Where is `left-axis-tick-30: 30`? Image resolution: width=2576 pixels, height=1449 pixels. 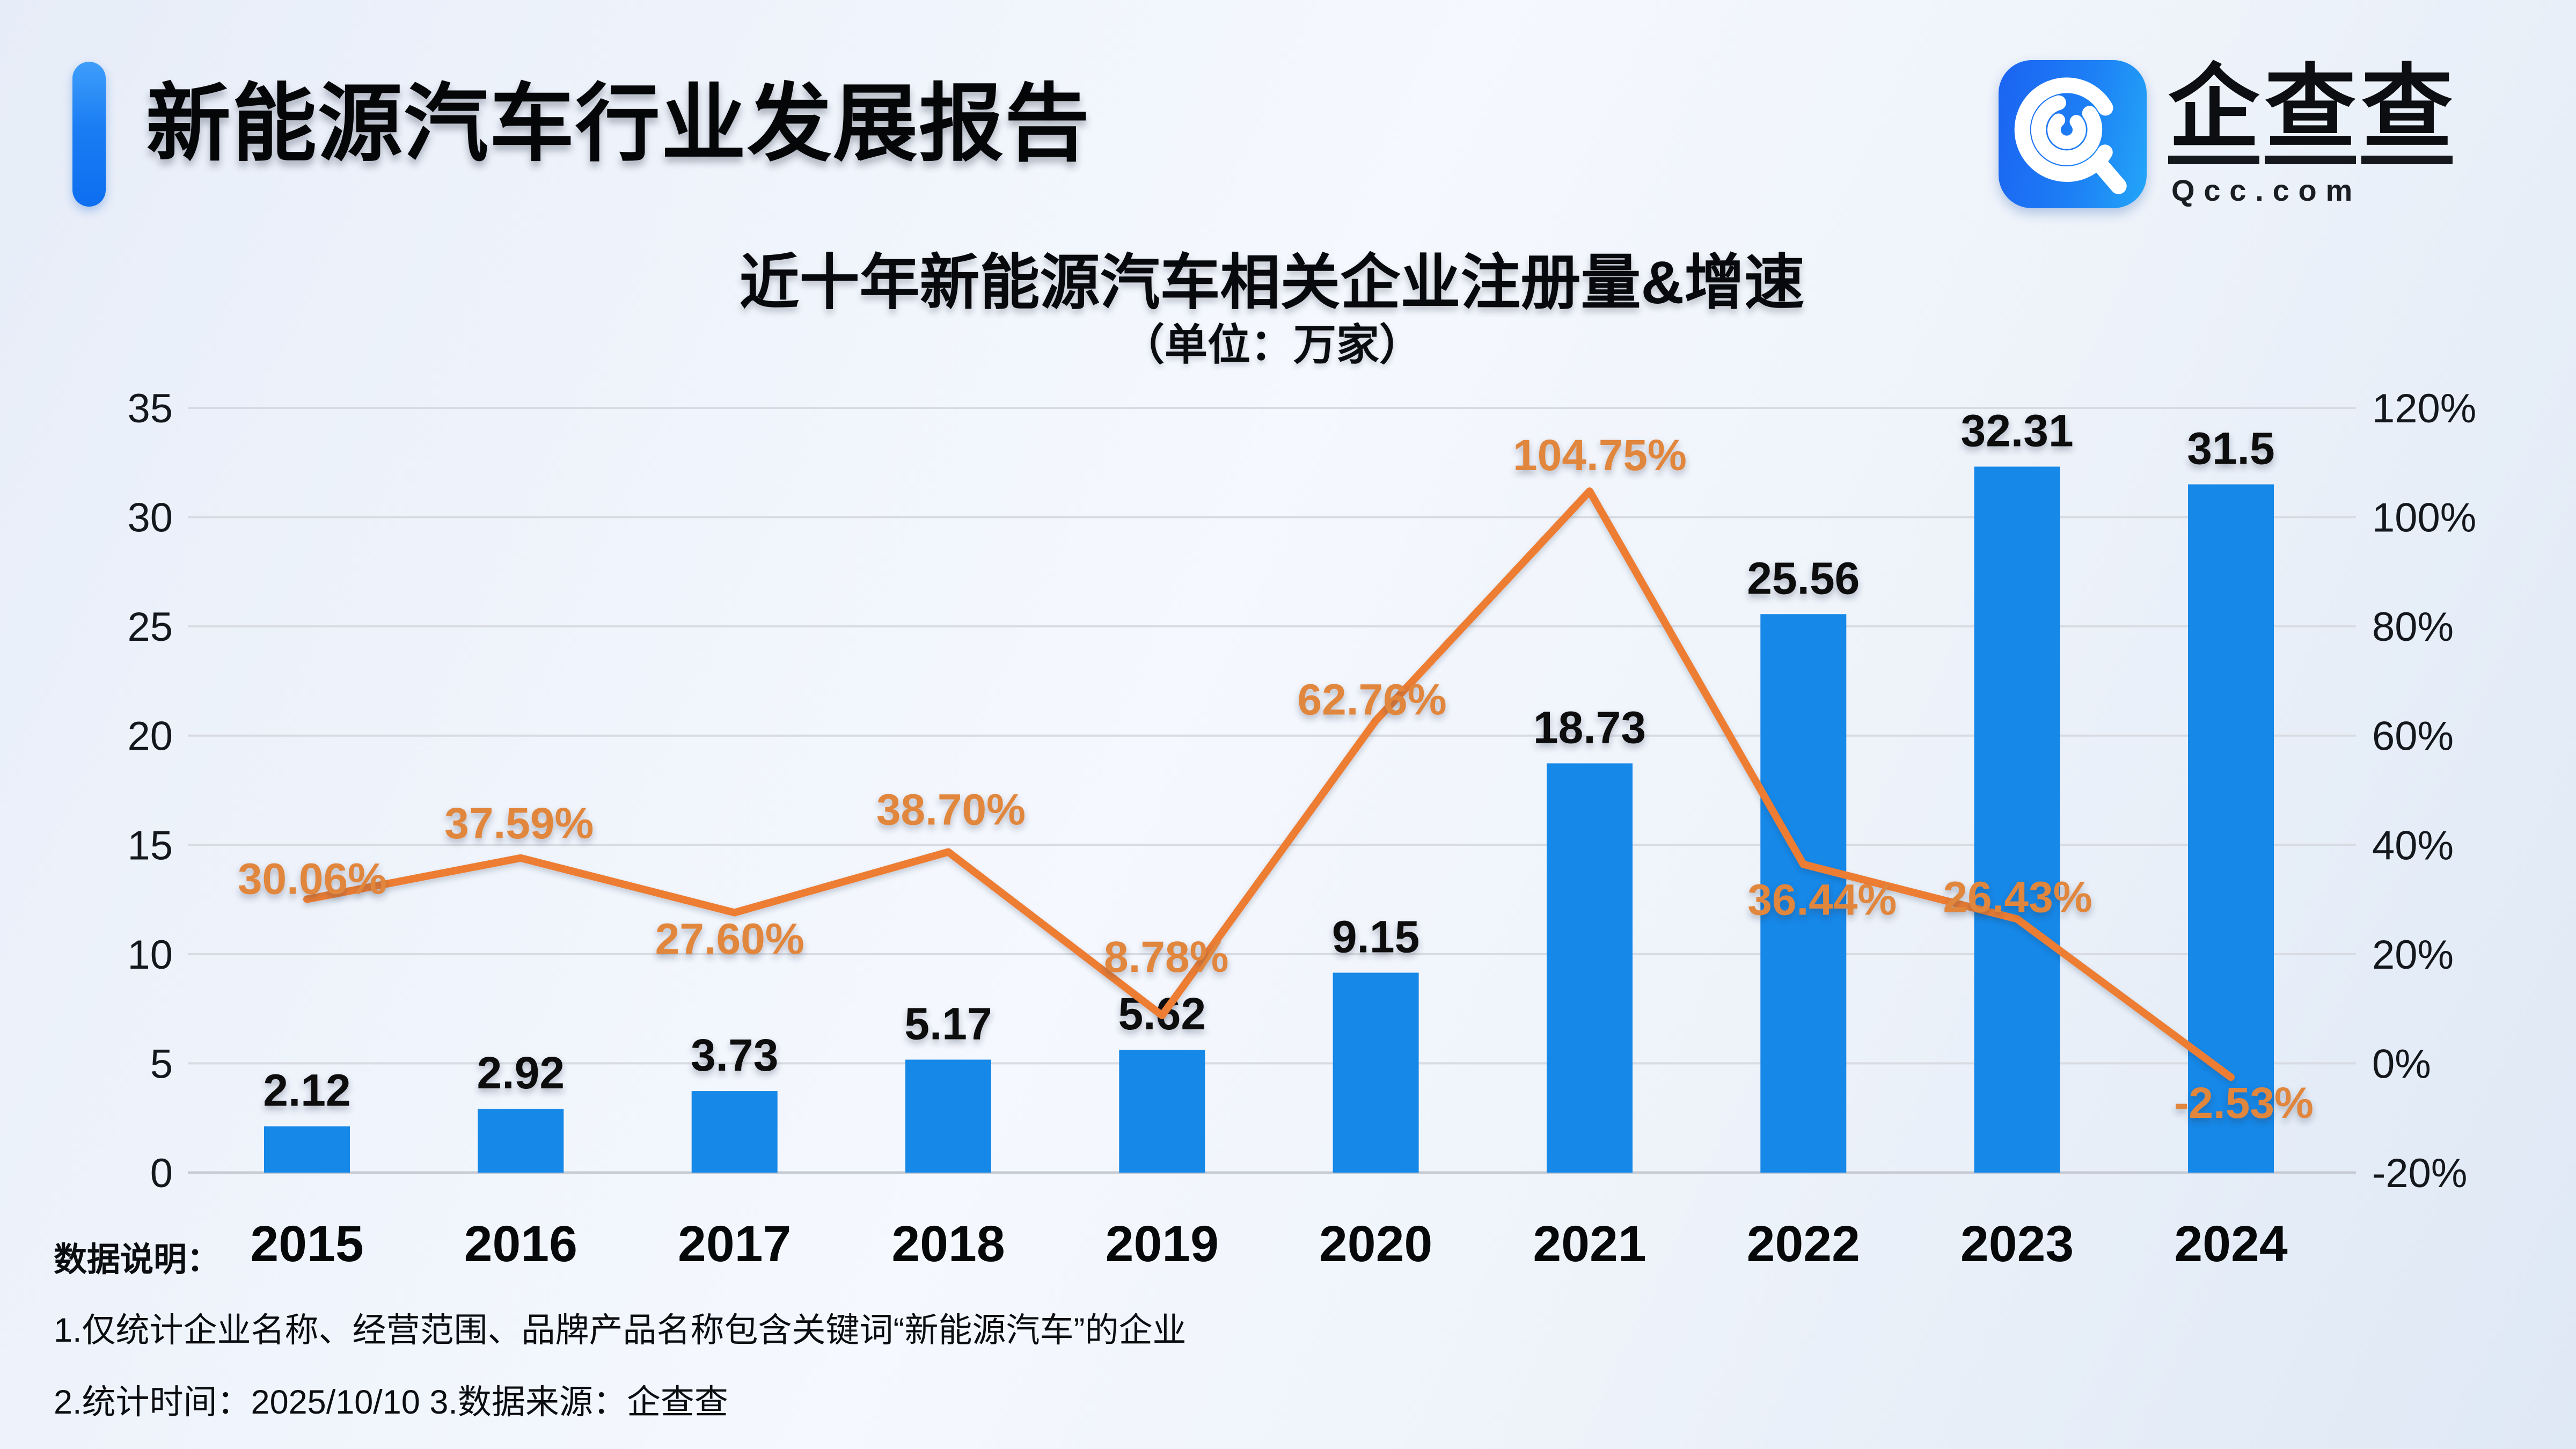
left-axis-tick-30: 30 is located at coordinates (150, 518).